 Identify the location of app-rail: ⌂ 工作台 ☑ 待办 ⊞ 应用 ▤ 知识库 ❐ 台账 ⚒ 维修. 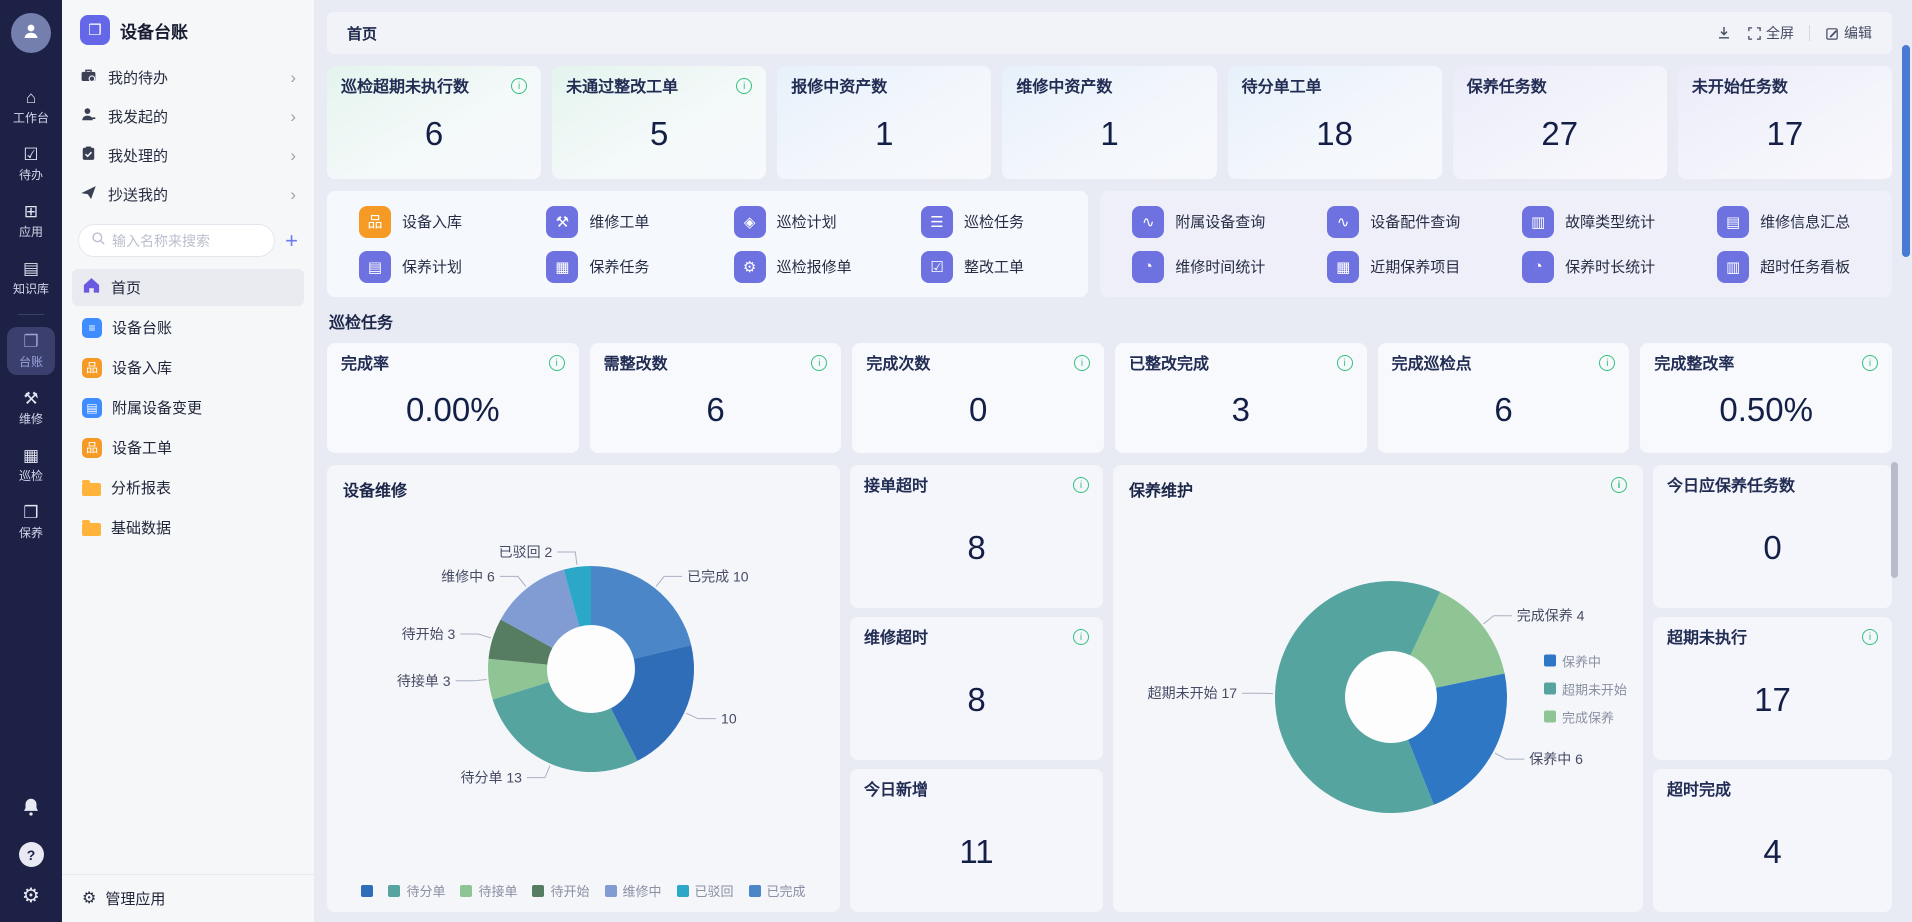
(31, 461).